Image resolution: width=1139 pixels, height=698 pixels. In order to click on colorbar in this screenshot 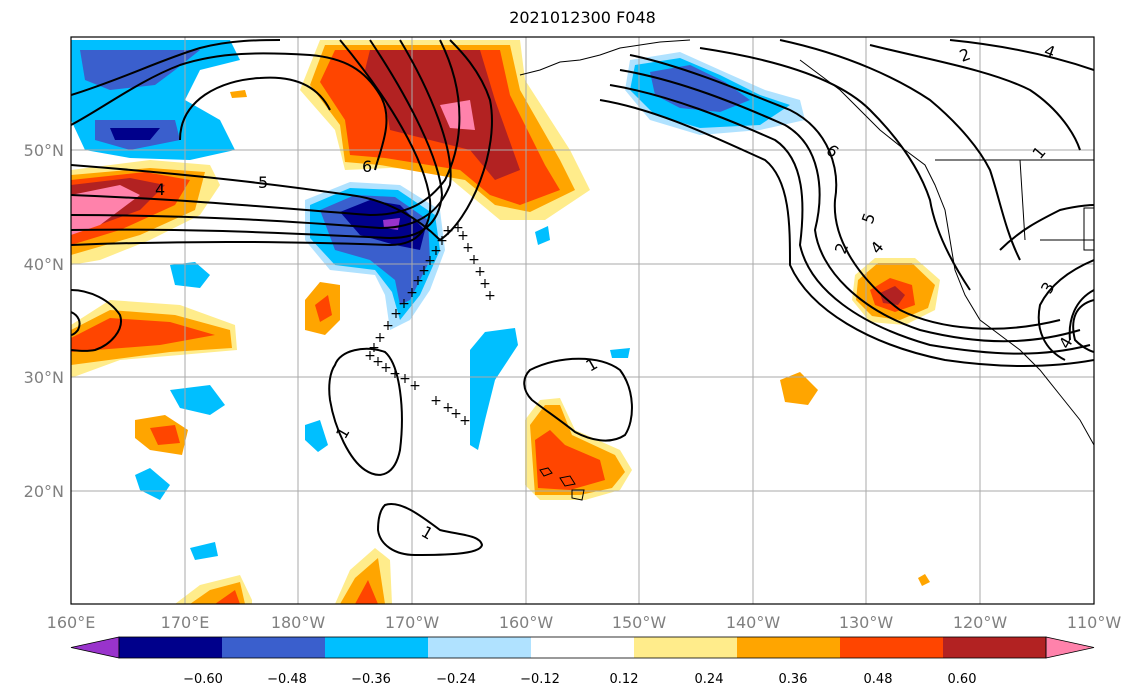, I will do `click(582, 647)`.